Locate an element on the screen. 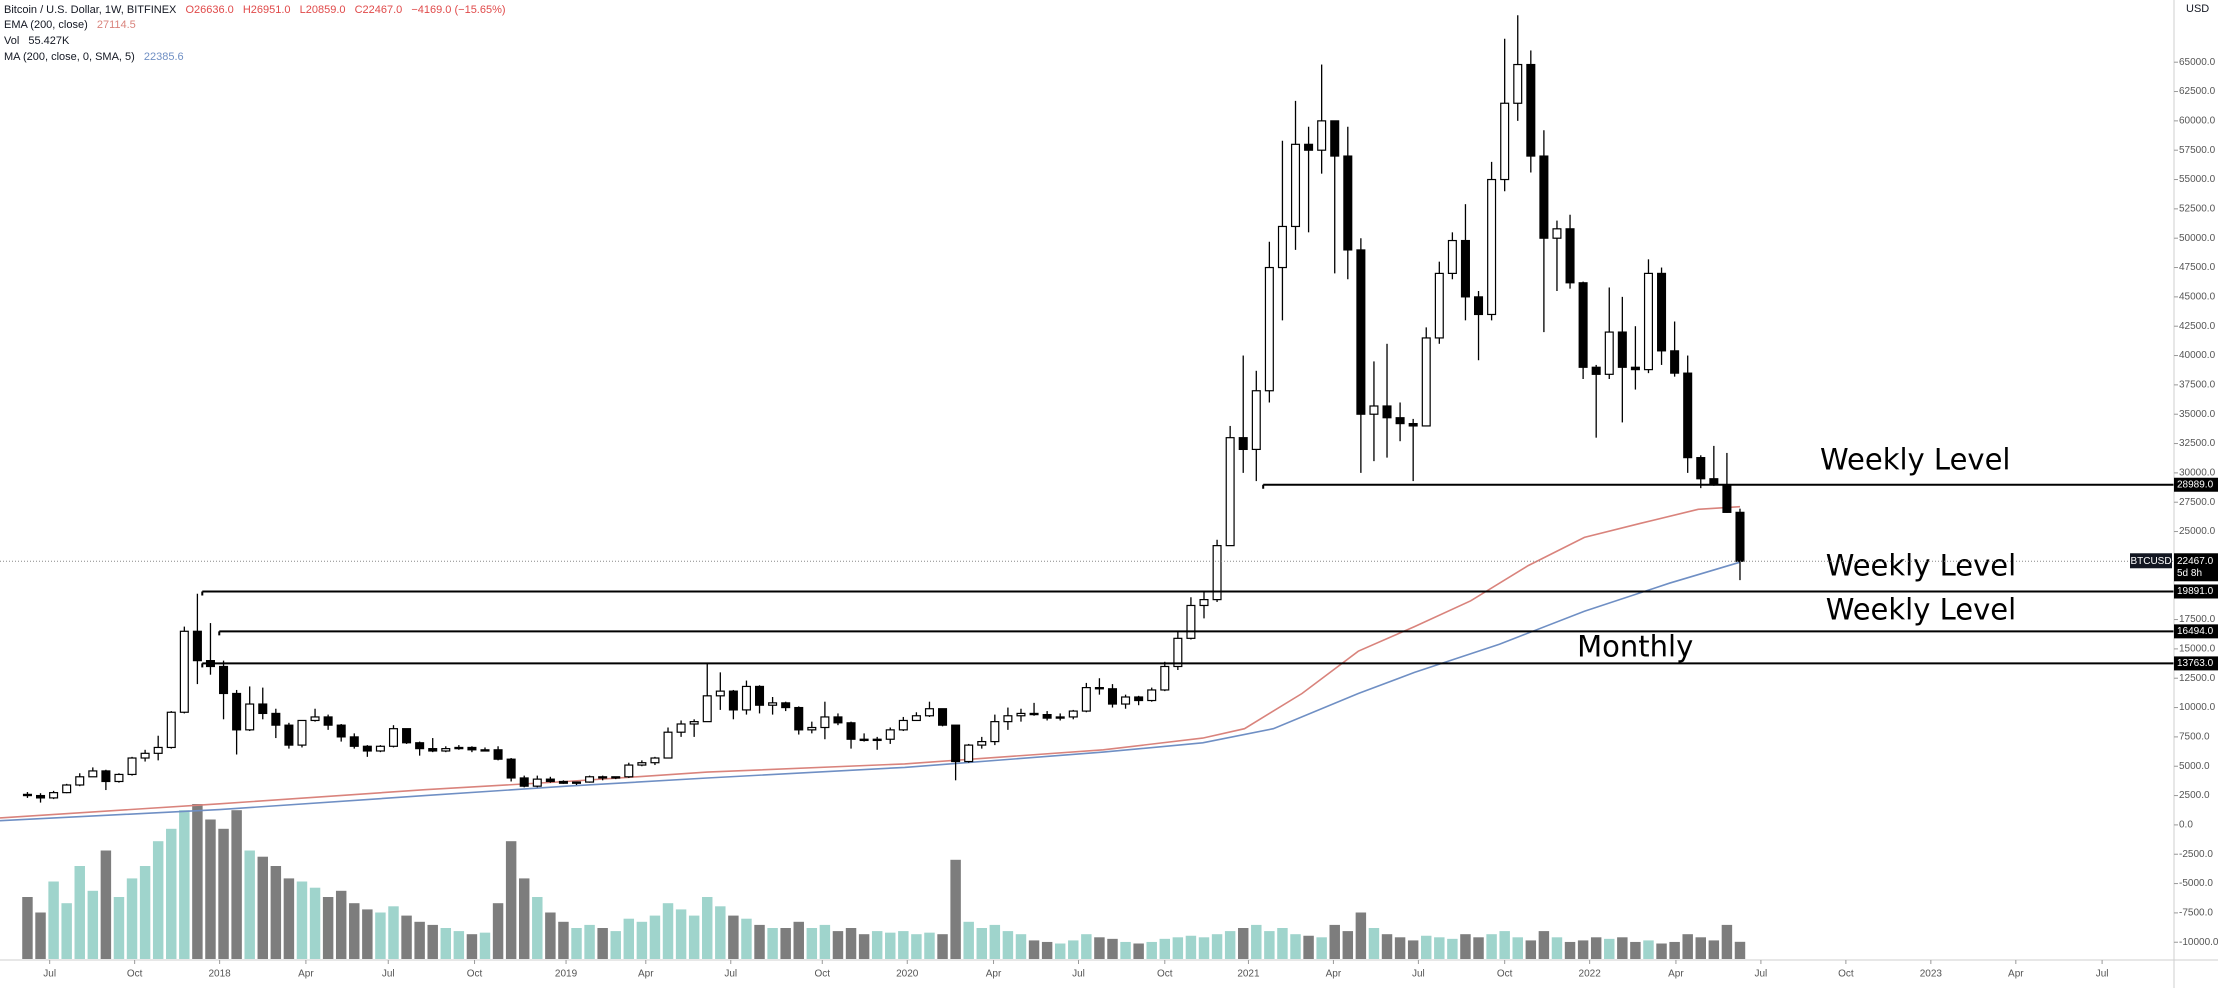 This screenshot has height=988, width=2218. level-tag is located at coordinates (2196, 591).